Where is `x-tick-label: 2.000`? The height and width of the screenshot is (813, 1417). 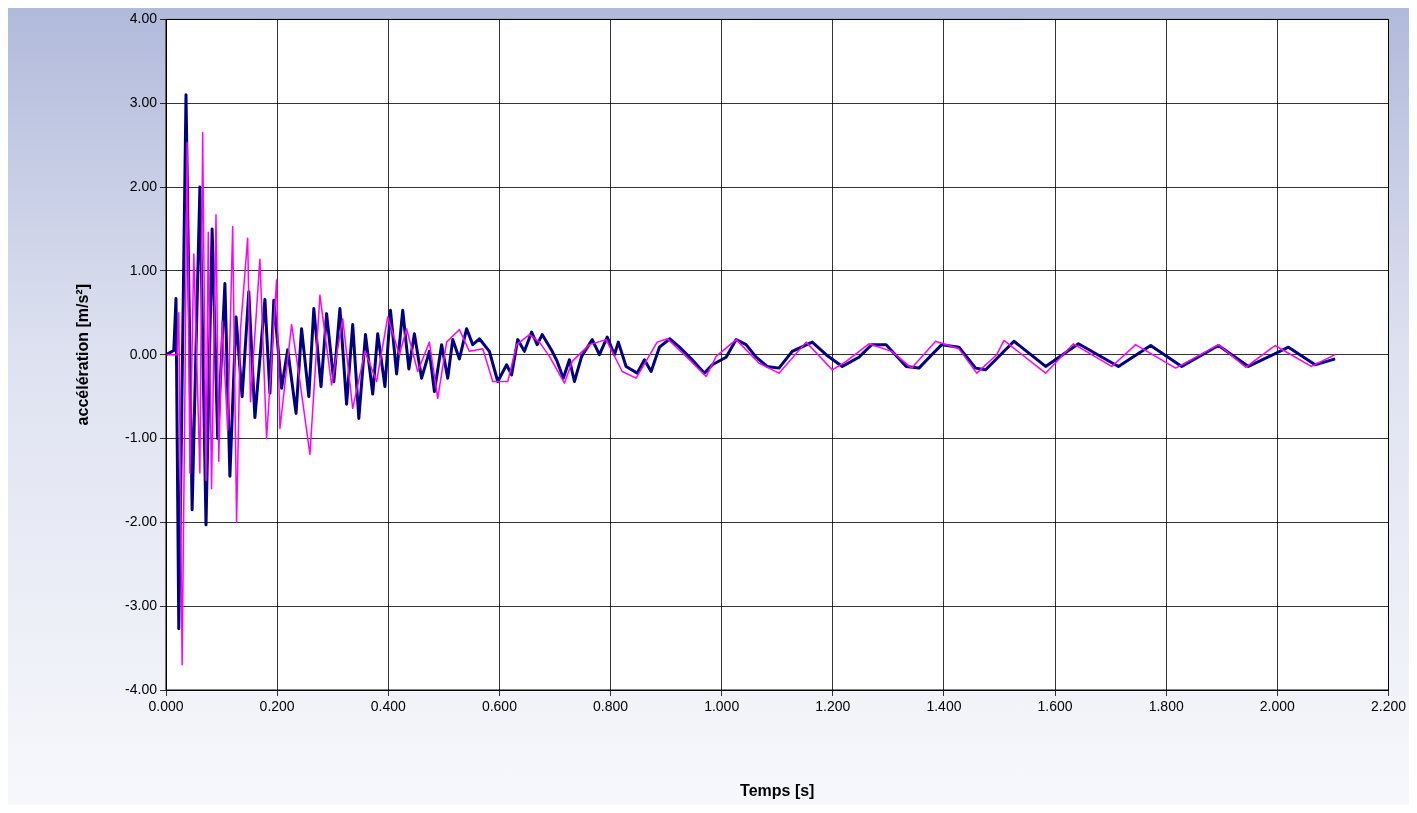
x-tick-label: 2.000 is located at coordinates (1277, 706).